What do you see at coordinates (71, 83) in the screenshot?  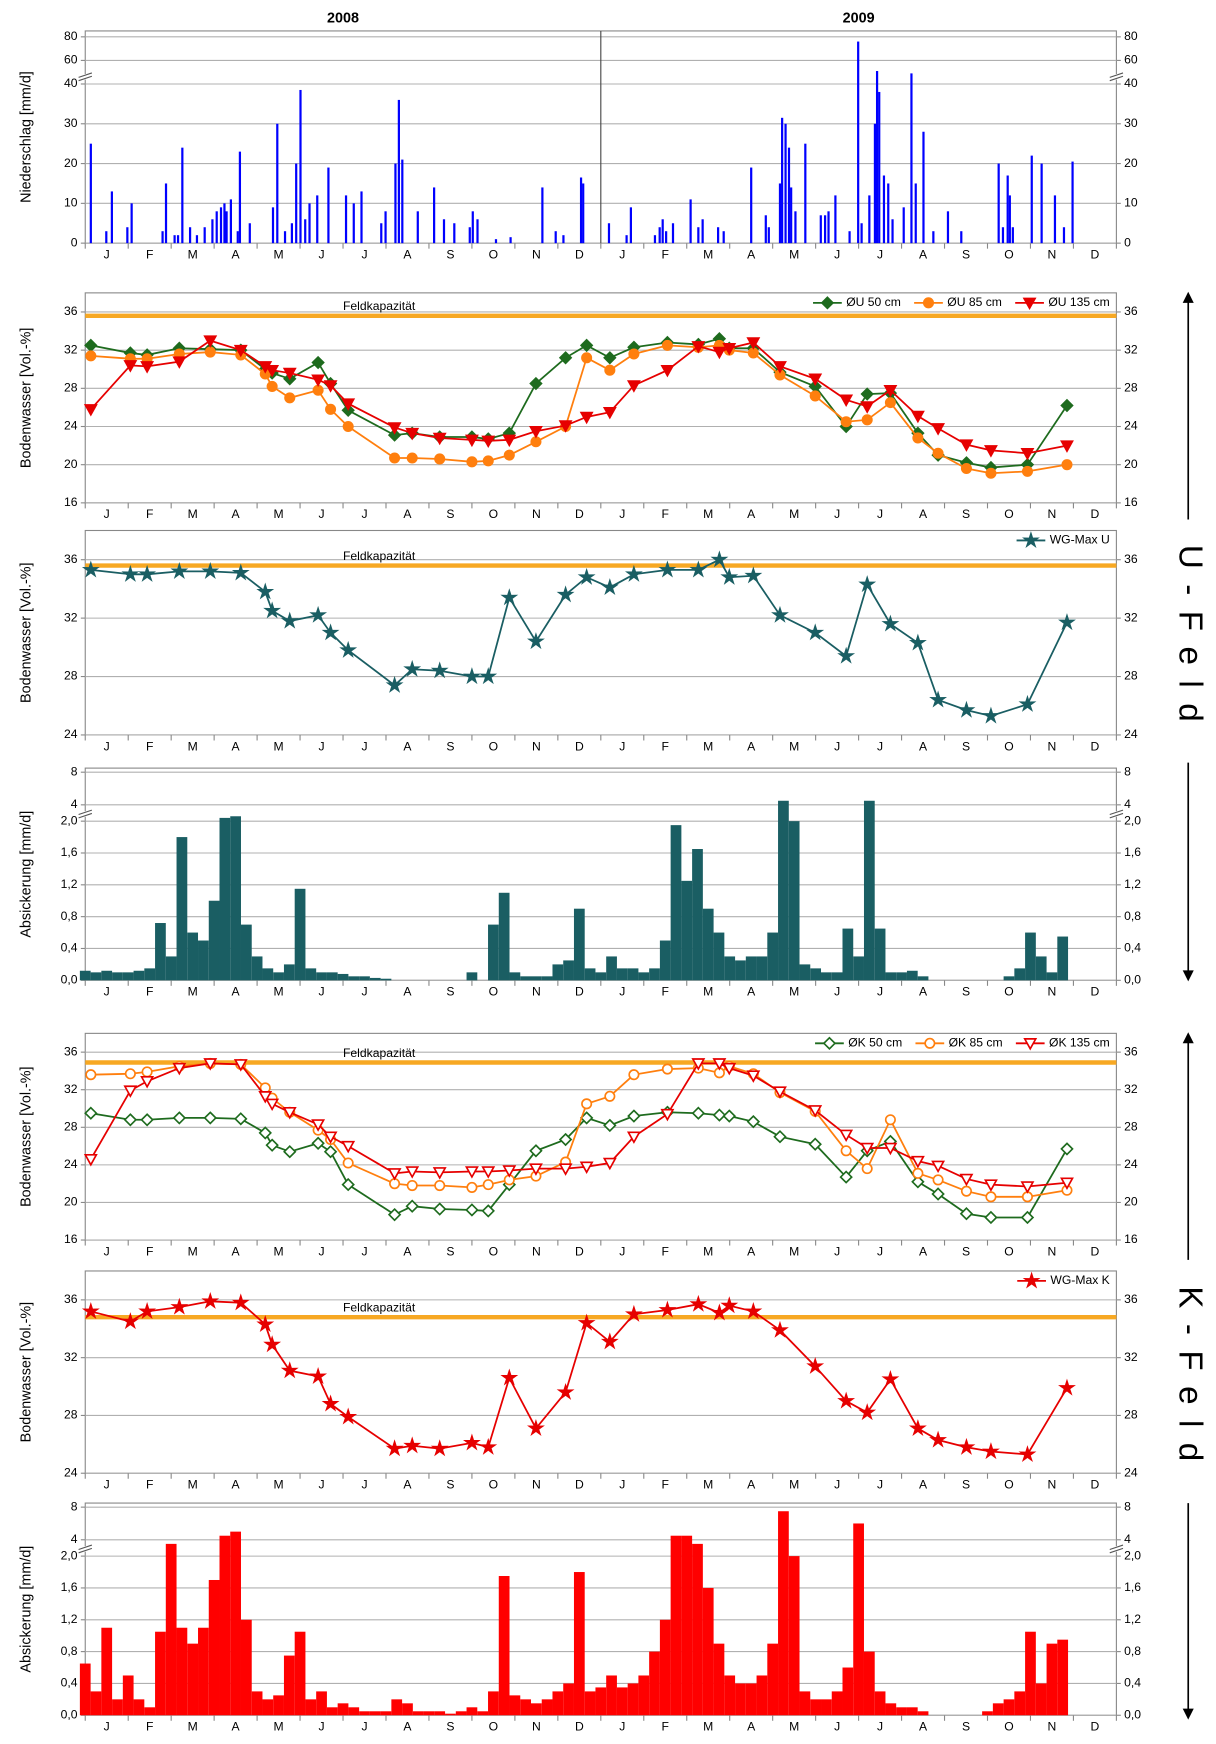 I see `y-tick-label: 40` at bounding box center [71, 83].